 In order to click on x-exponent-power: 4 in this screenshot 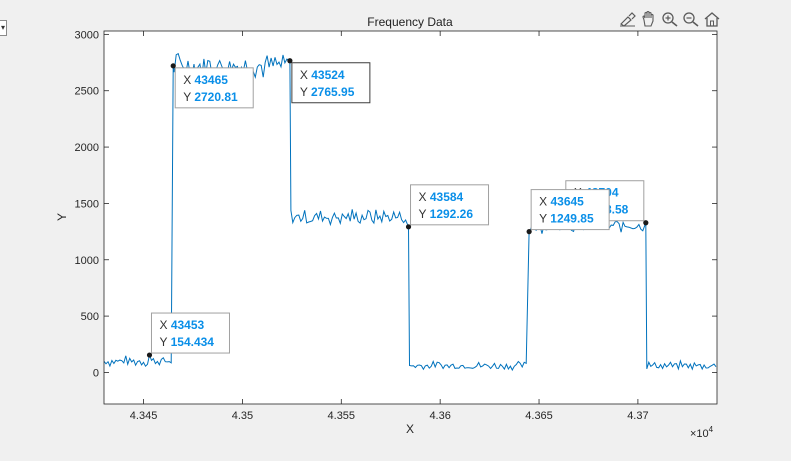, I will do `click(711, 429)`.